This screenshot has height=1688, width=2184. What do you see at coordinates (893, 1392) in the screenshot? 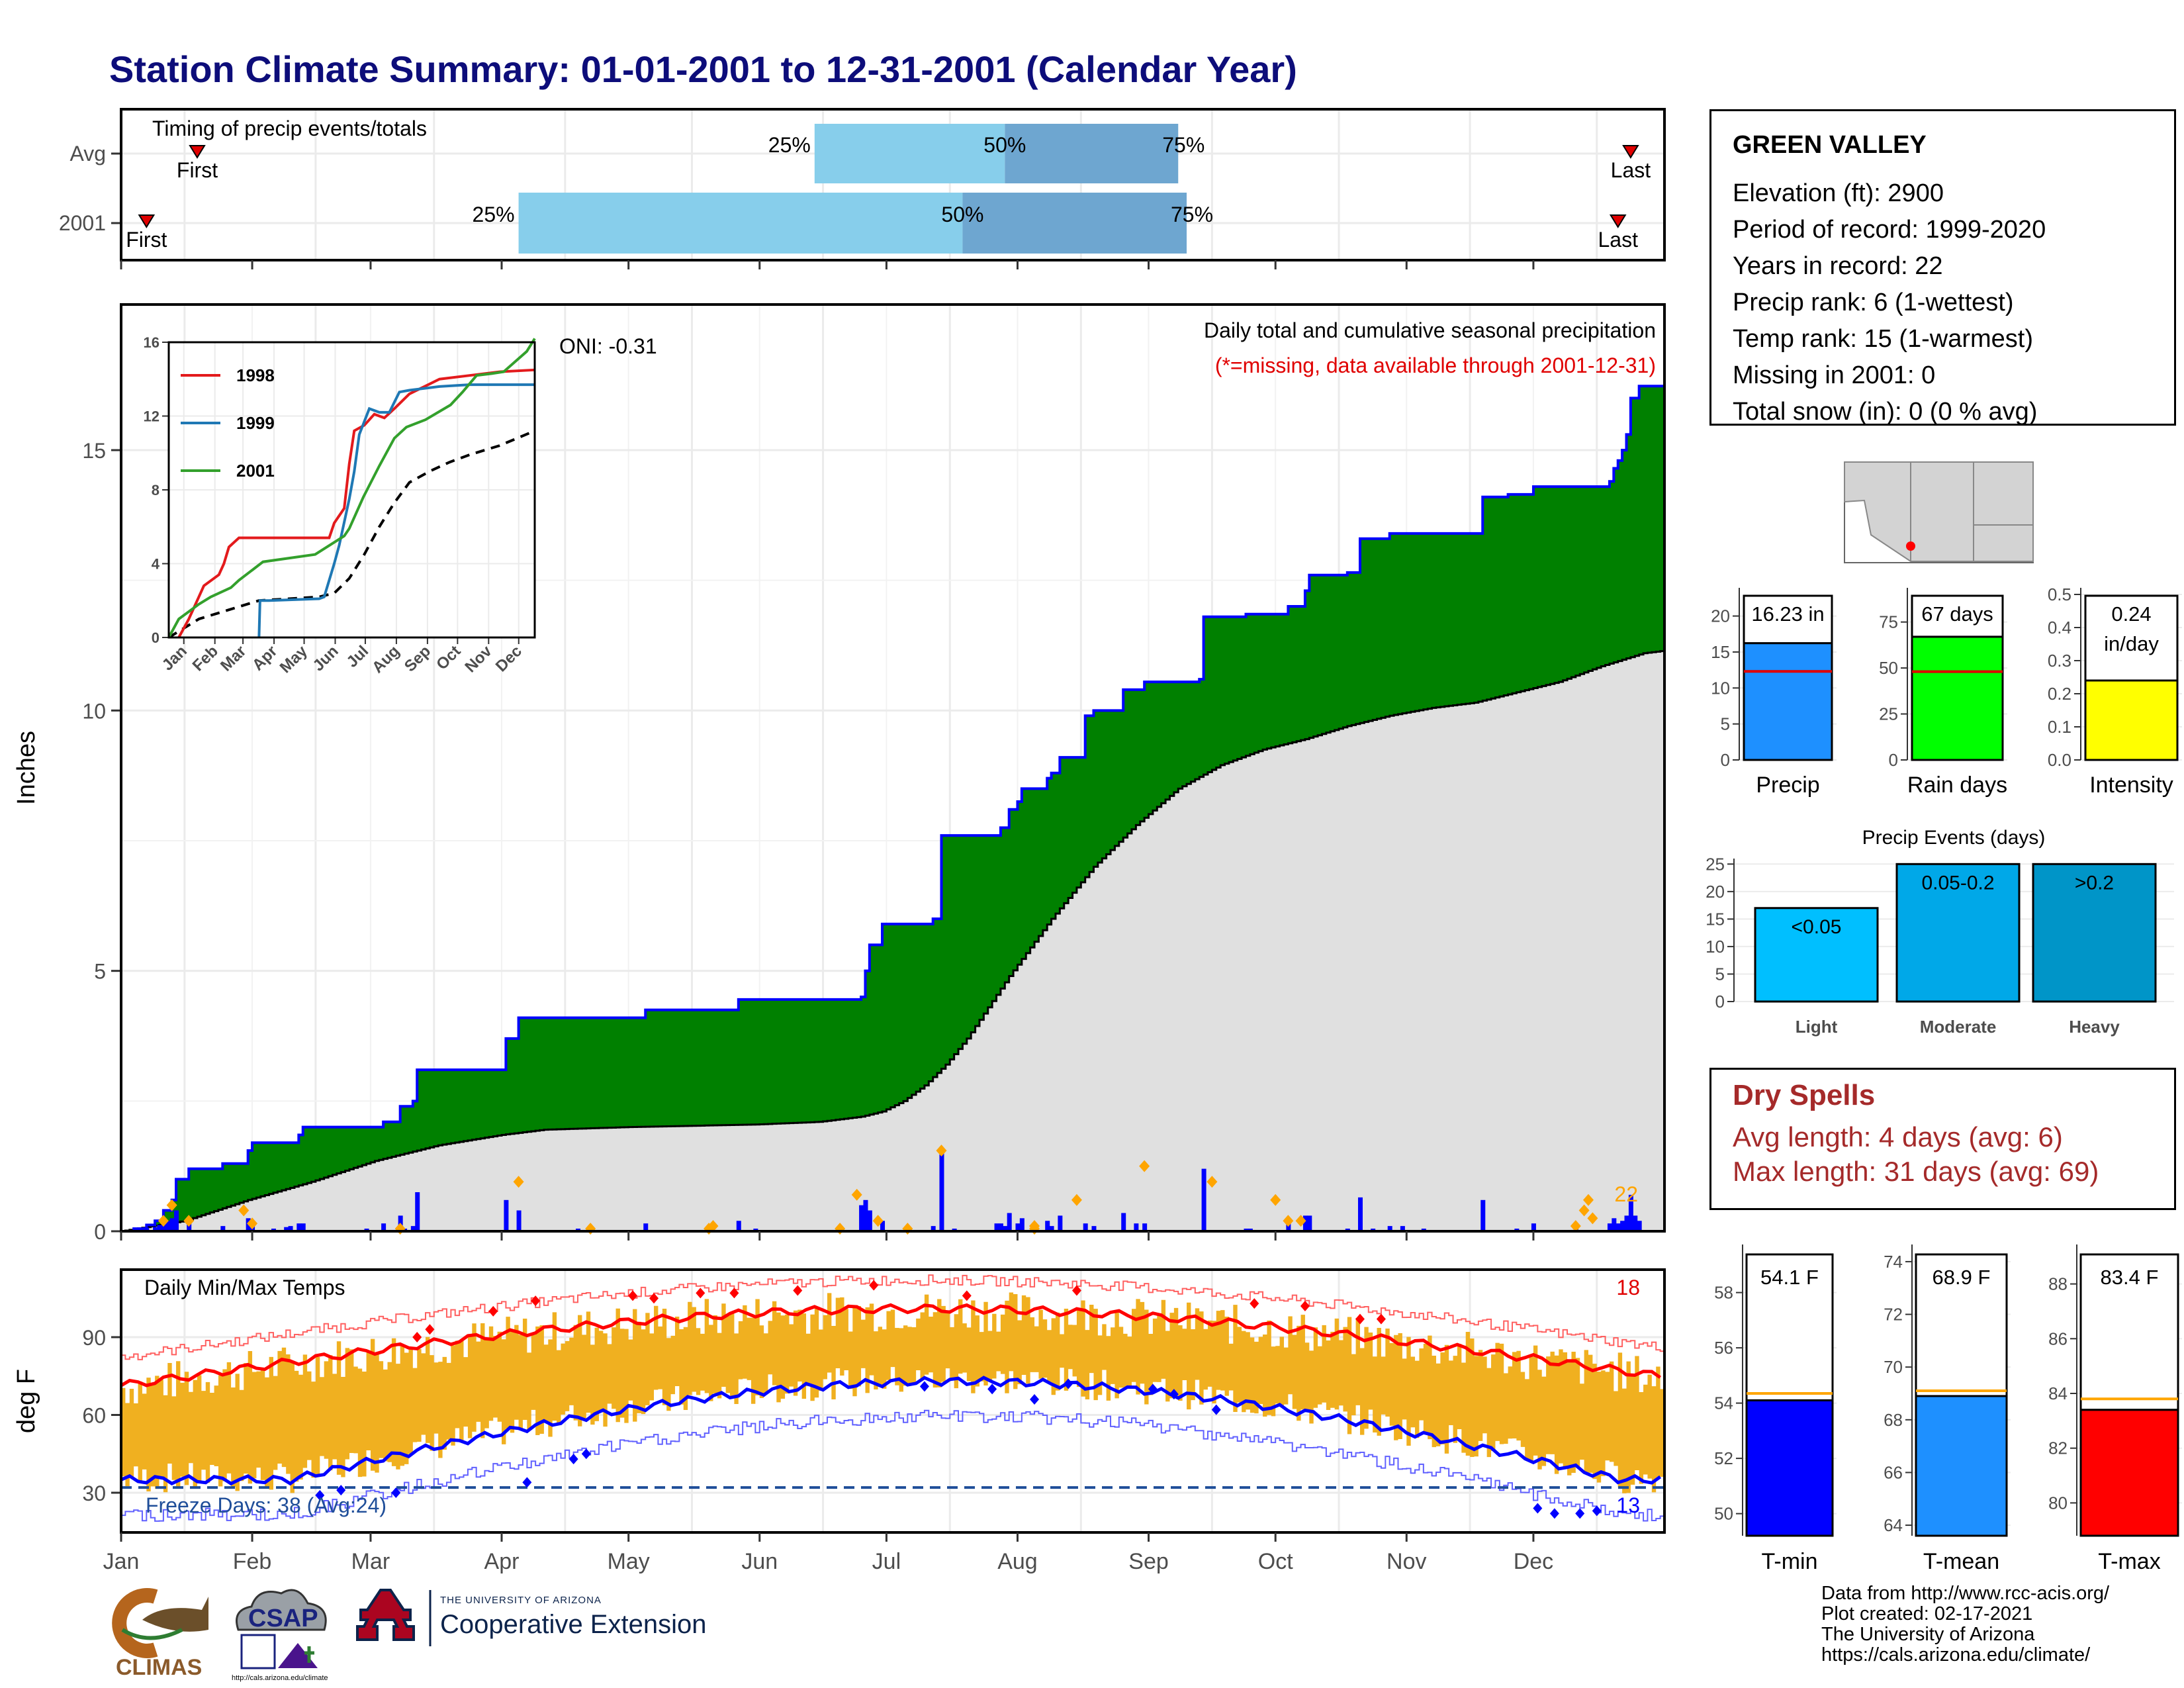
I see `daily-temp-bars` at bounding box center [893, 1392].